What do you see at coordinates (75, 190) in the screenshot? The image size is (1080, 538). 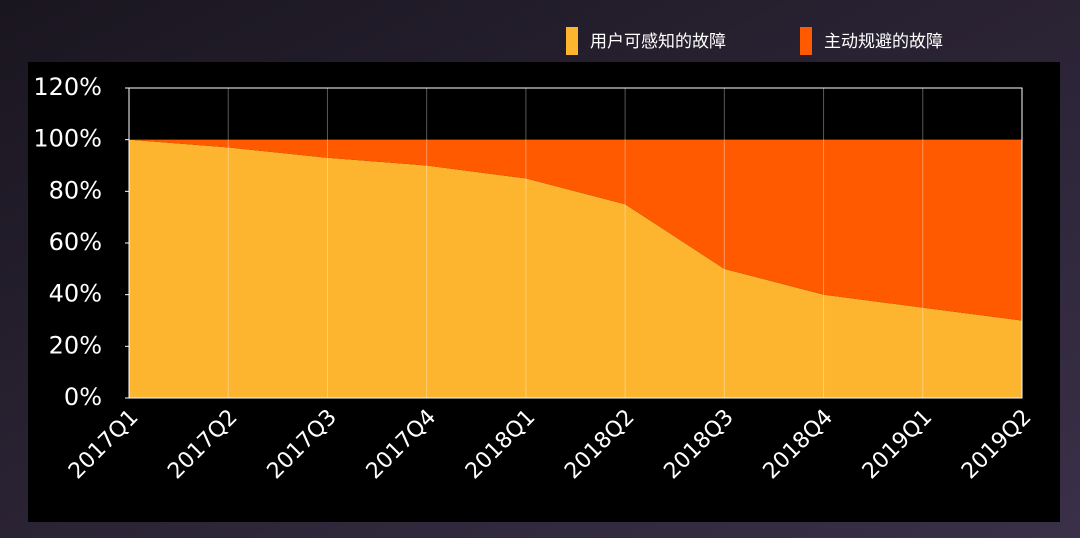 I see `y-tick-label: 80%` at bounding box center [75, 190].